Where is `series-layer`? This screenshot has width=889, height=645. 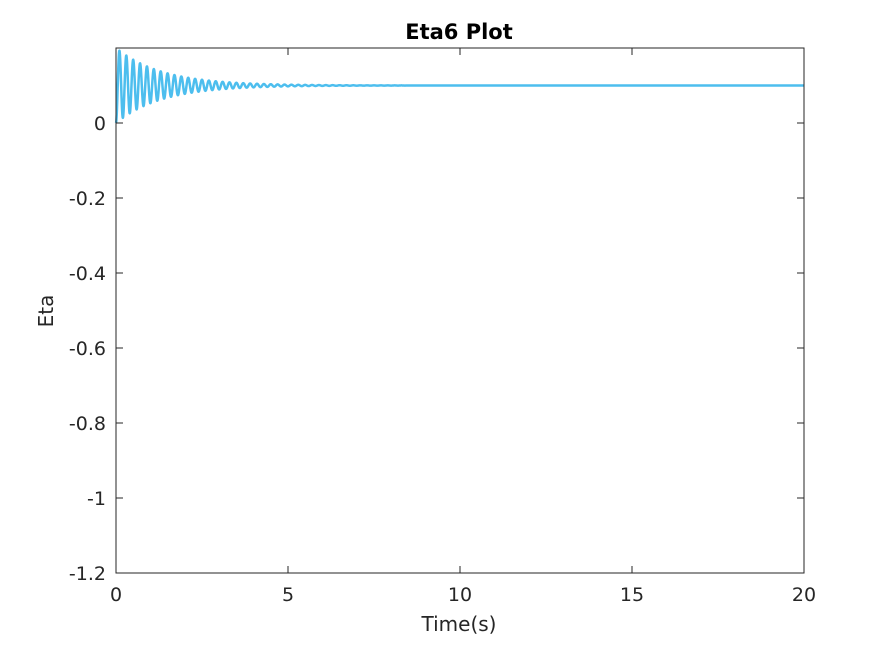
series-layer is located at coordinates (460, 86).